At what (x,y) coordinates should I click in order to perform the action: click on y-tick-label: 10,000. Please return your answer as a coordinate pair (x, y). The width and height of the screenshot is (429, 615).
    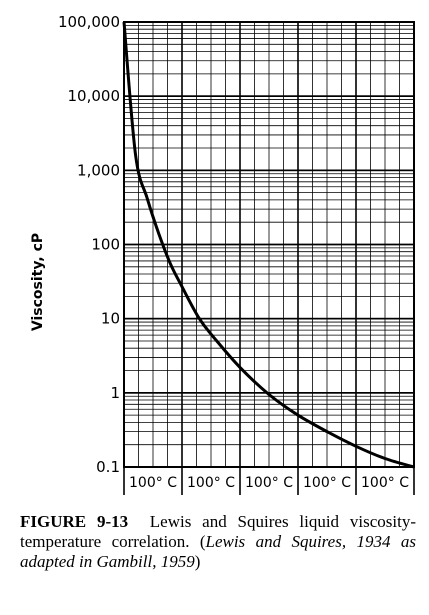
    Looking at the image, I should click on (94, 96).